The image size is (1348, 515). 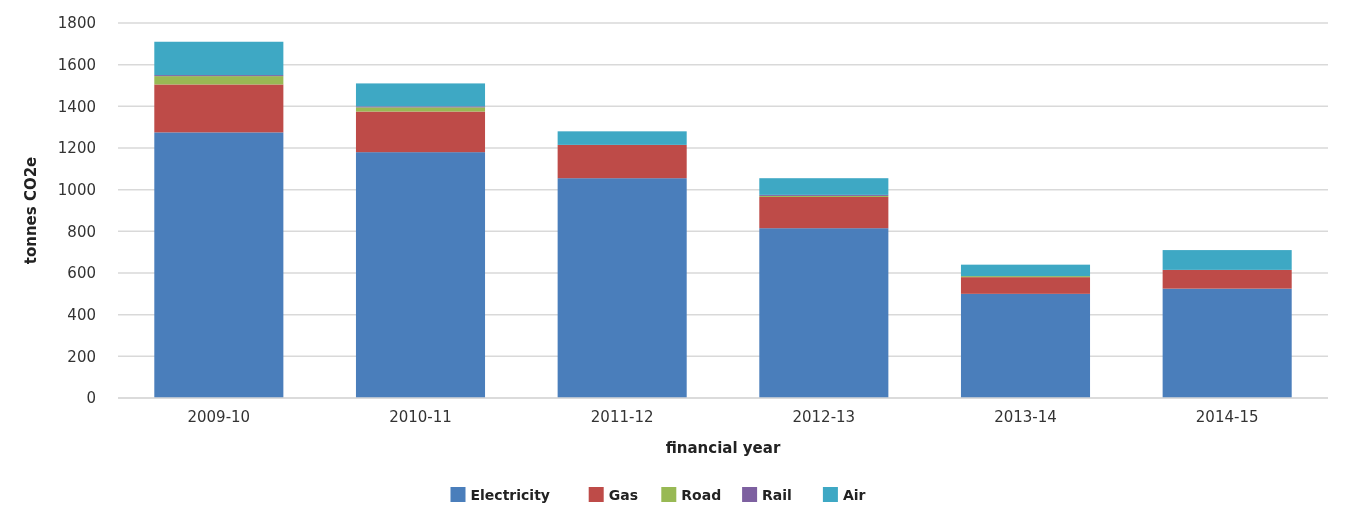 I want to click on legend-label: Electricity, so click(x=510, y=494).